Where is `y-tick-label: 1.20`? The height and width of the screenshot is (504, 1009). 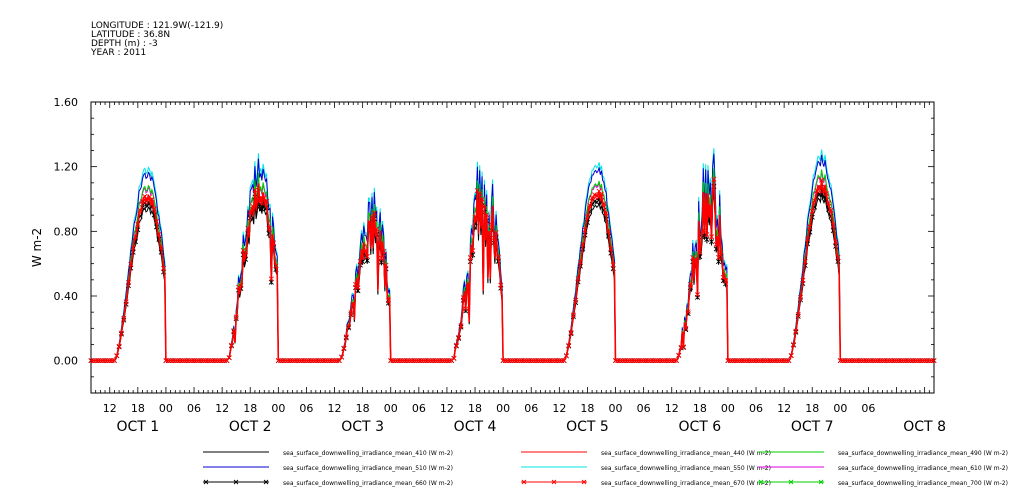
y-tick-label: 1.20 is located at coordinates (66, 167).